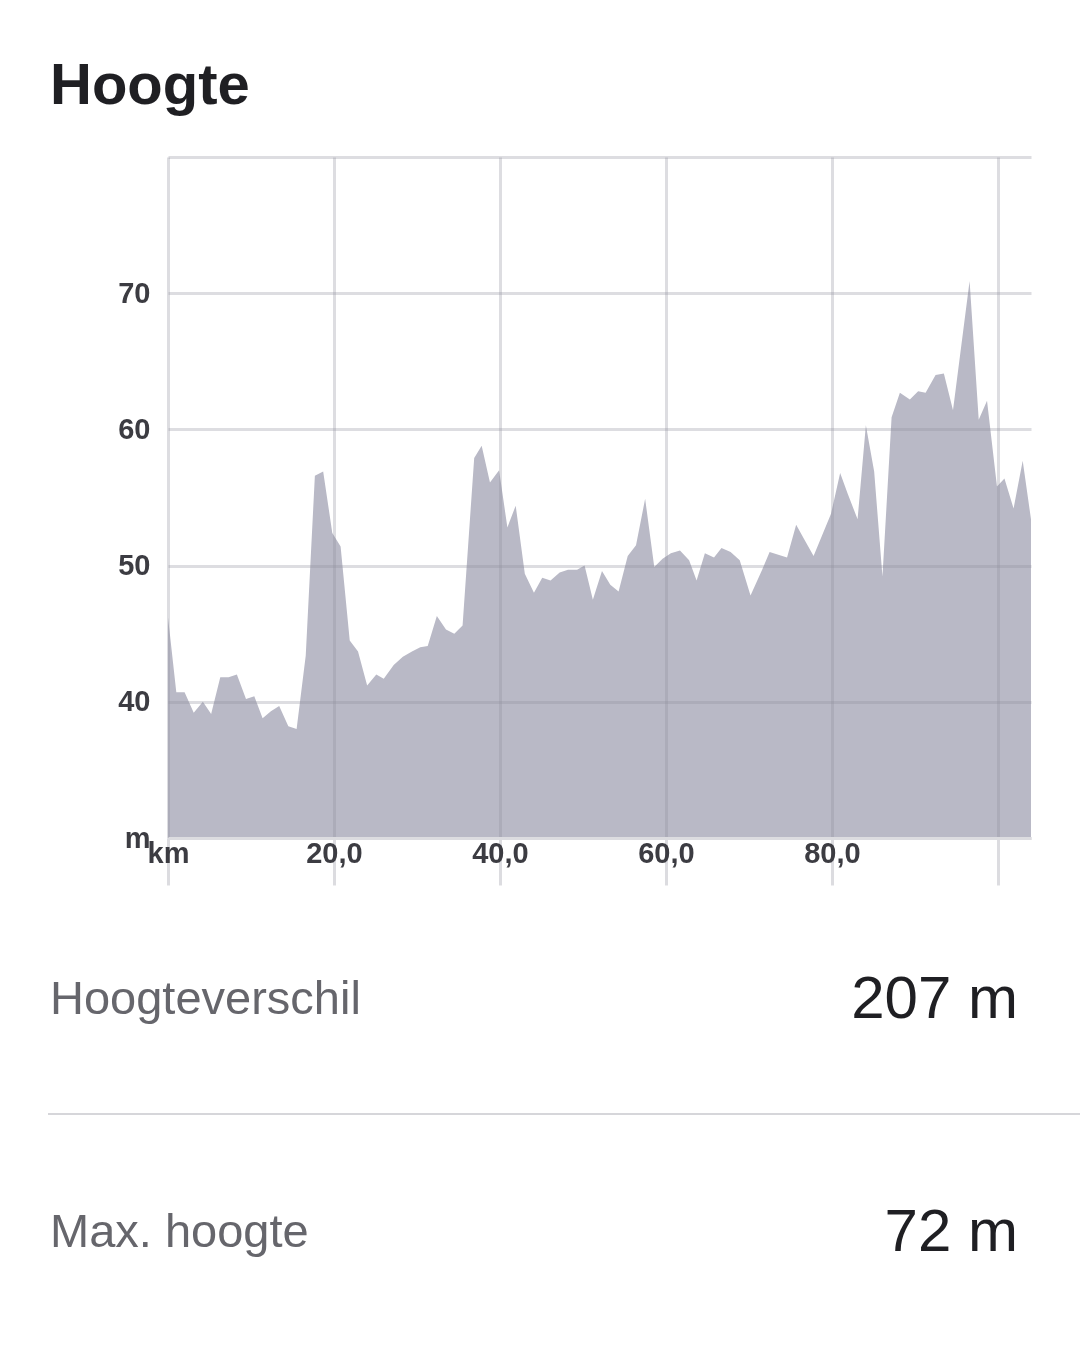 The image size is (1080, 1360). Describe the element at coordinates (832, 852) in the screenshot. I see `x-tick-label: 80,0` at that location.